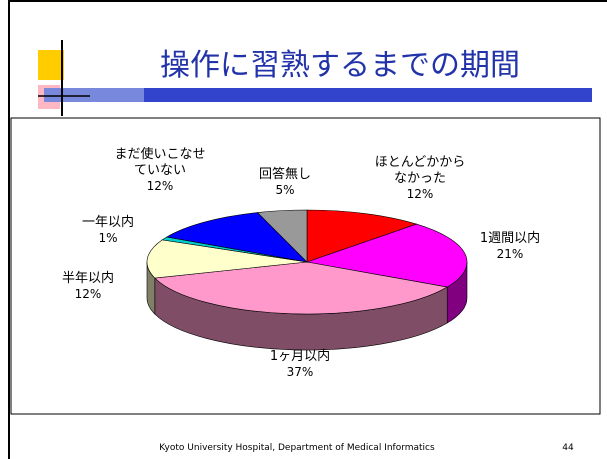 Image resolution: width=607 pixels, height=459 pixels. Describe the element at coordinates (285, 174) in the screenshot. I see `slice-label: 回答無し` at that location.